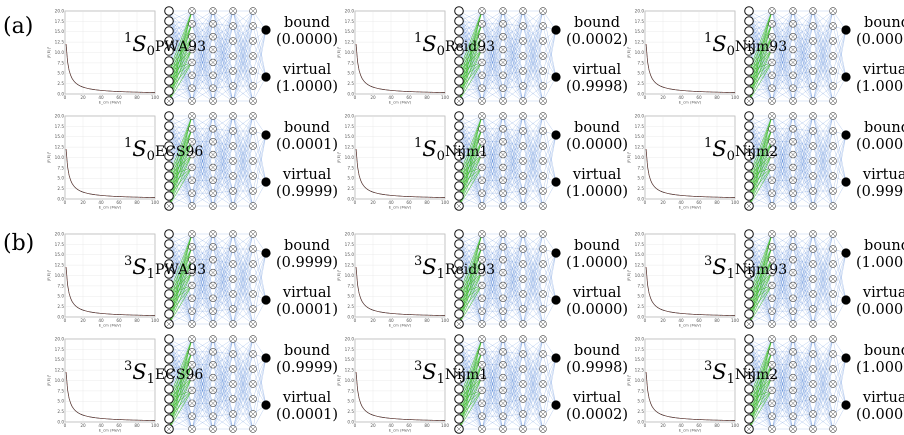  What do you see at coordinates (179, 152) in the screenshot?
I see `potential-name: ECS96` at bounding box center [179, 152].